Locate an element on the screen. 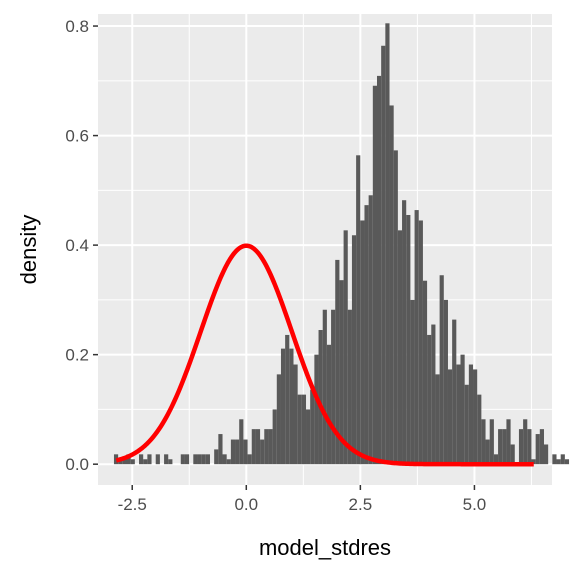 The height and width of the screenshot is (576, 576). y-tick-label: 0.2 is located at coordinates (77, 355).